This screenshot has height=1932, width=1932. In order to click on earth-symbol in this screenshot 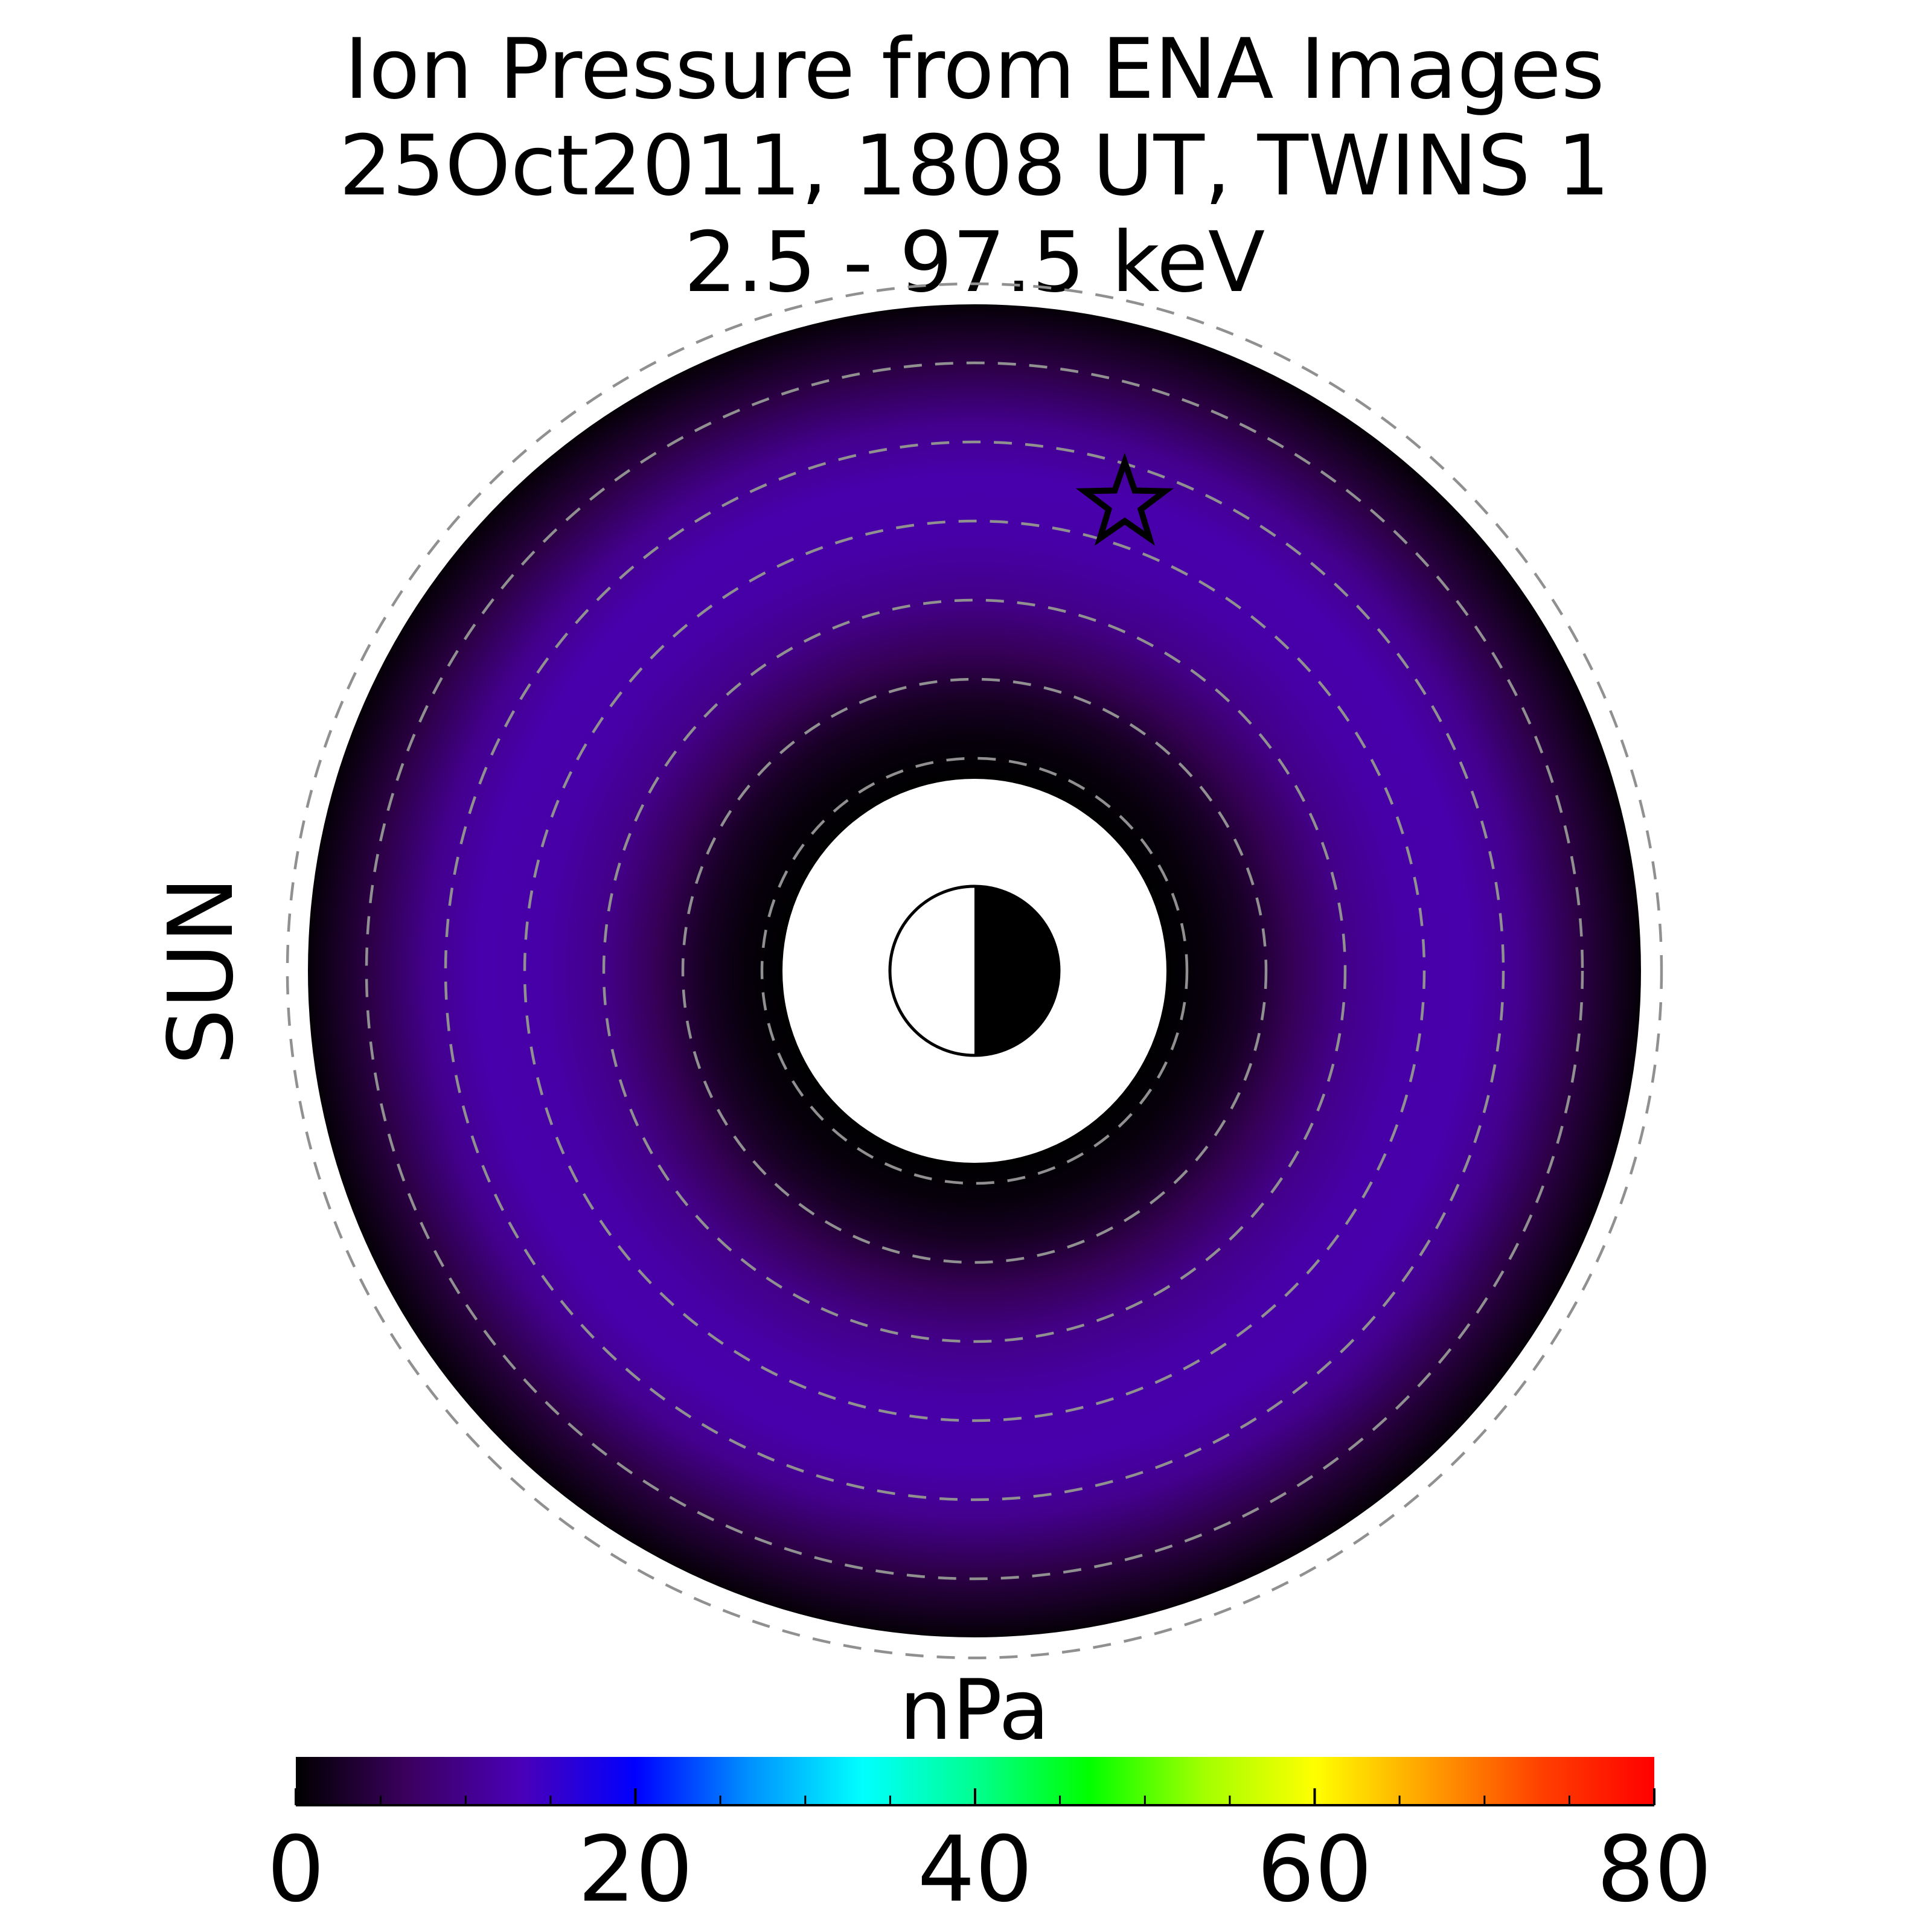, I will do `click(974, 971)`.